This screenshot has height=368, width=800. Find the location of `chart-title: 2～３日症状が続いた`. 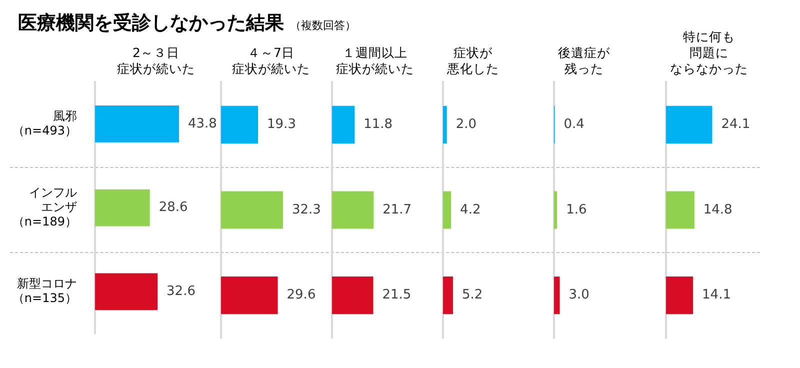

chart-title: 2～３日症状が続いた is located at coordinates (155, 60).